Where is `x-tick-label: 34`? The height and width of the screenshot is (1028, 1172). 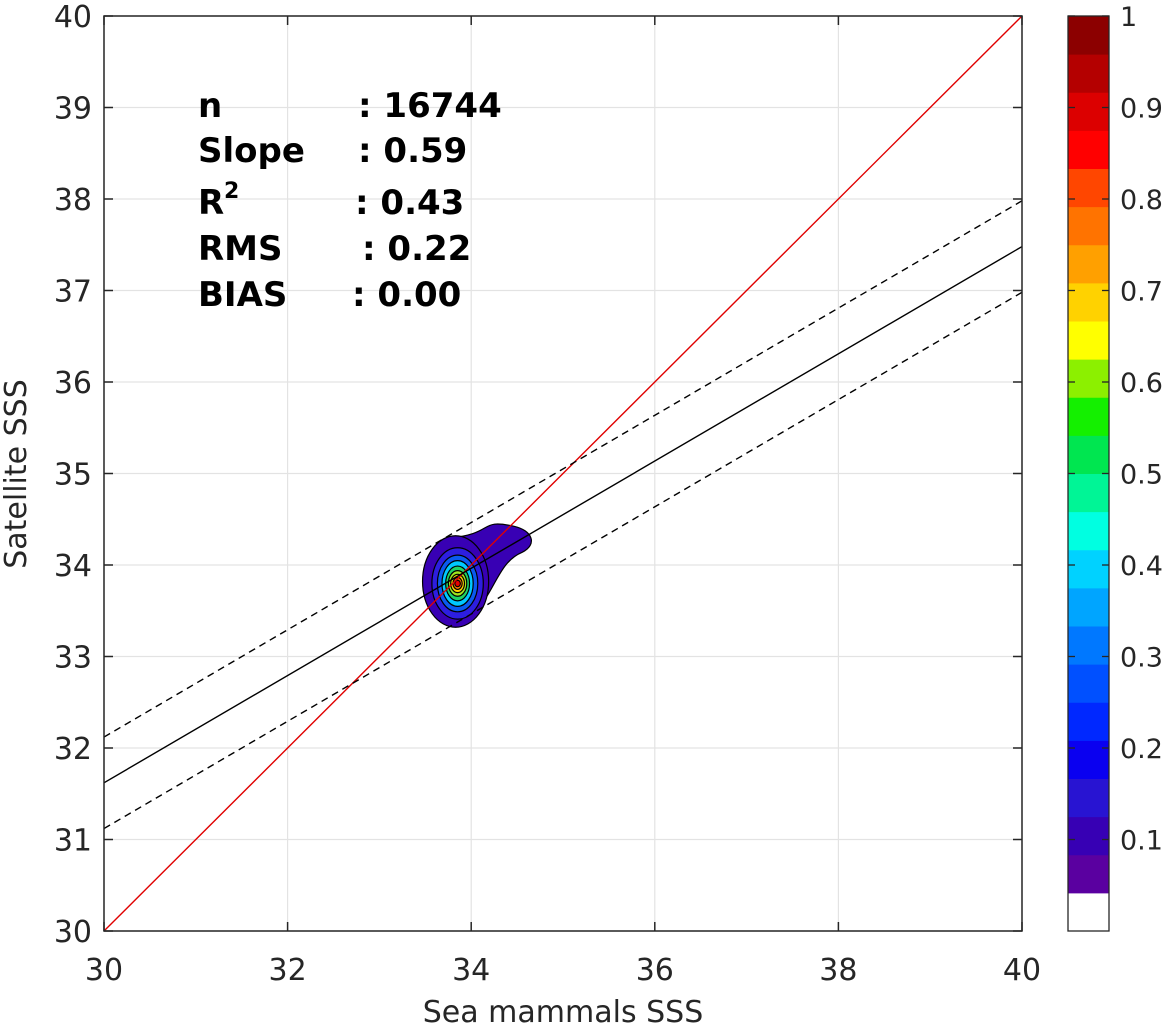
x-tick-label: 34 is located at coordinates (471, 970).